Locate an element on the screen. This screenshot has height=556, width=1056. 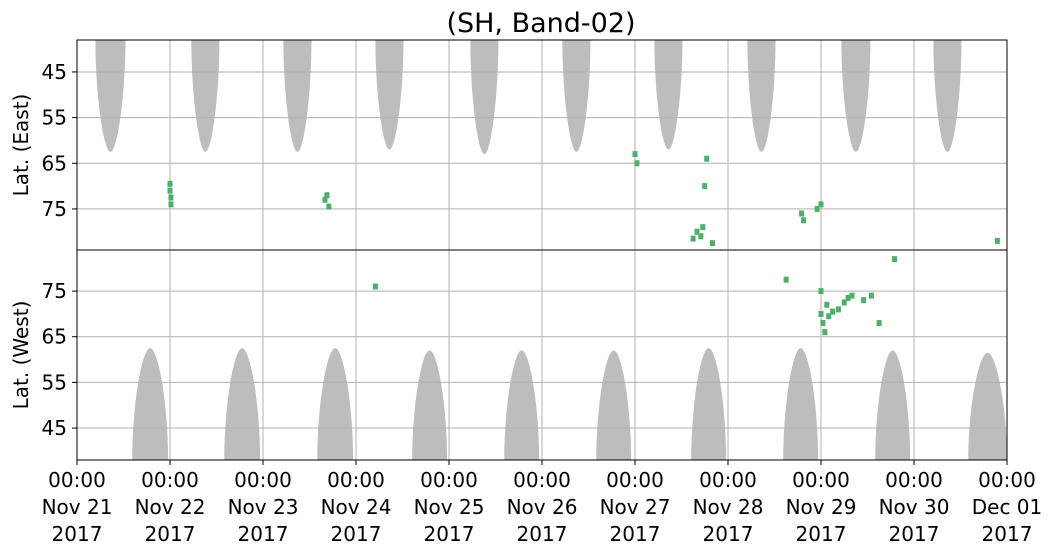
x-tick-date: Nov 22 is located at coordinates (170, 507).